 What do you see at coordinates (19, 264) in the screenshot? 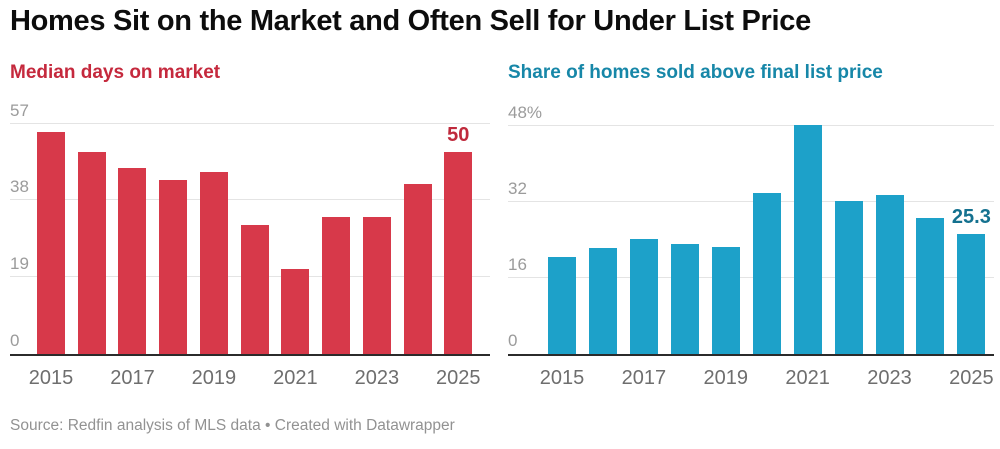
I see `y-axis-tick-label: 19` at bounding box center [19, 264].